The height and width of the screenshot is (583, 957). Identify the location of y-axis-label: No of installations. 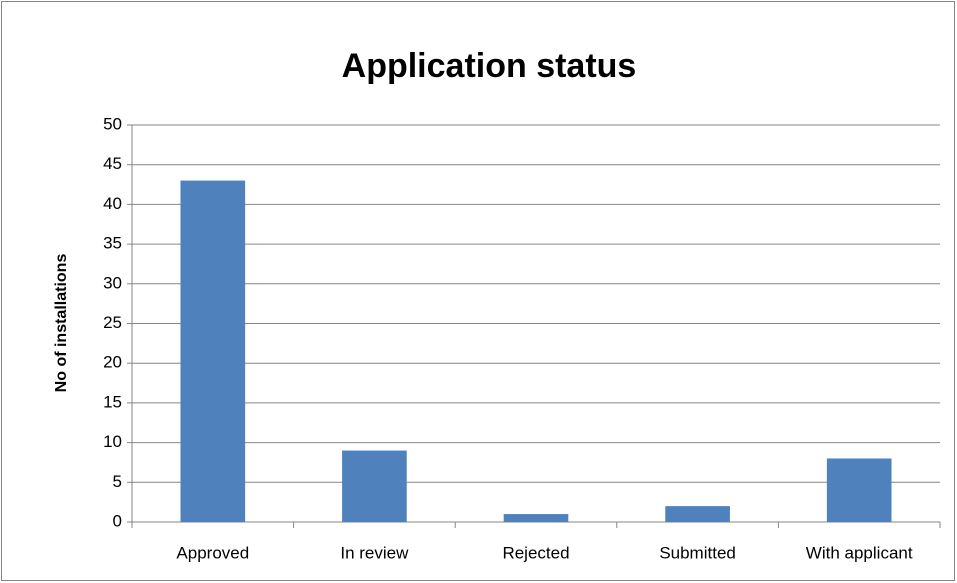
(61, 323).